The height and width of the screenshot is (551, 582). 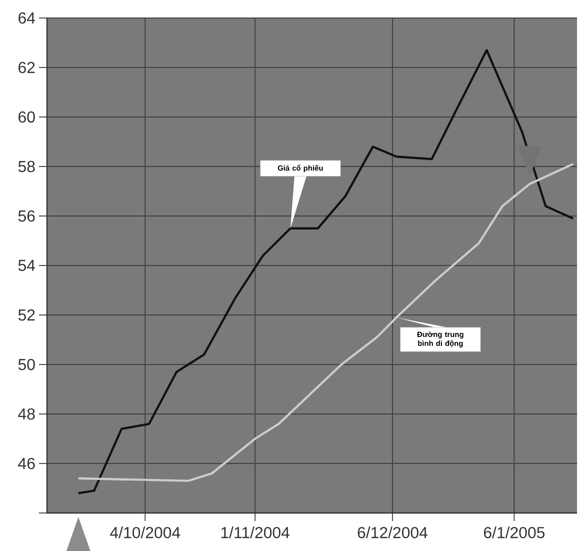 I want to click on y-tick-label: 62, so click(x=26, y=68).